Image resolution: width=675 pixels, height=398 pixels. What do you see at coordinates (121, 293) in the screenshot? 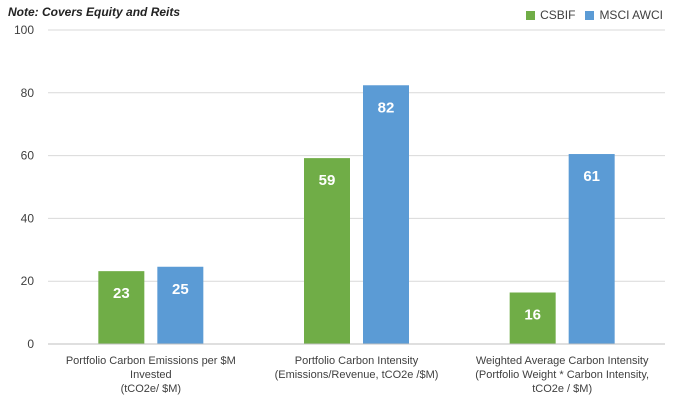
I see `data-label: 23` at bounding box center [121, 293].